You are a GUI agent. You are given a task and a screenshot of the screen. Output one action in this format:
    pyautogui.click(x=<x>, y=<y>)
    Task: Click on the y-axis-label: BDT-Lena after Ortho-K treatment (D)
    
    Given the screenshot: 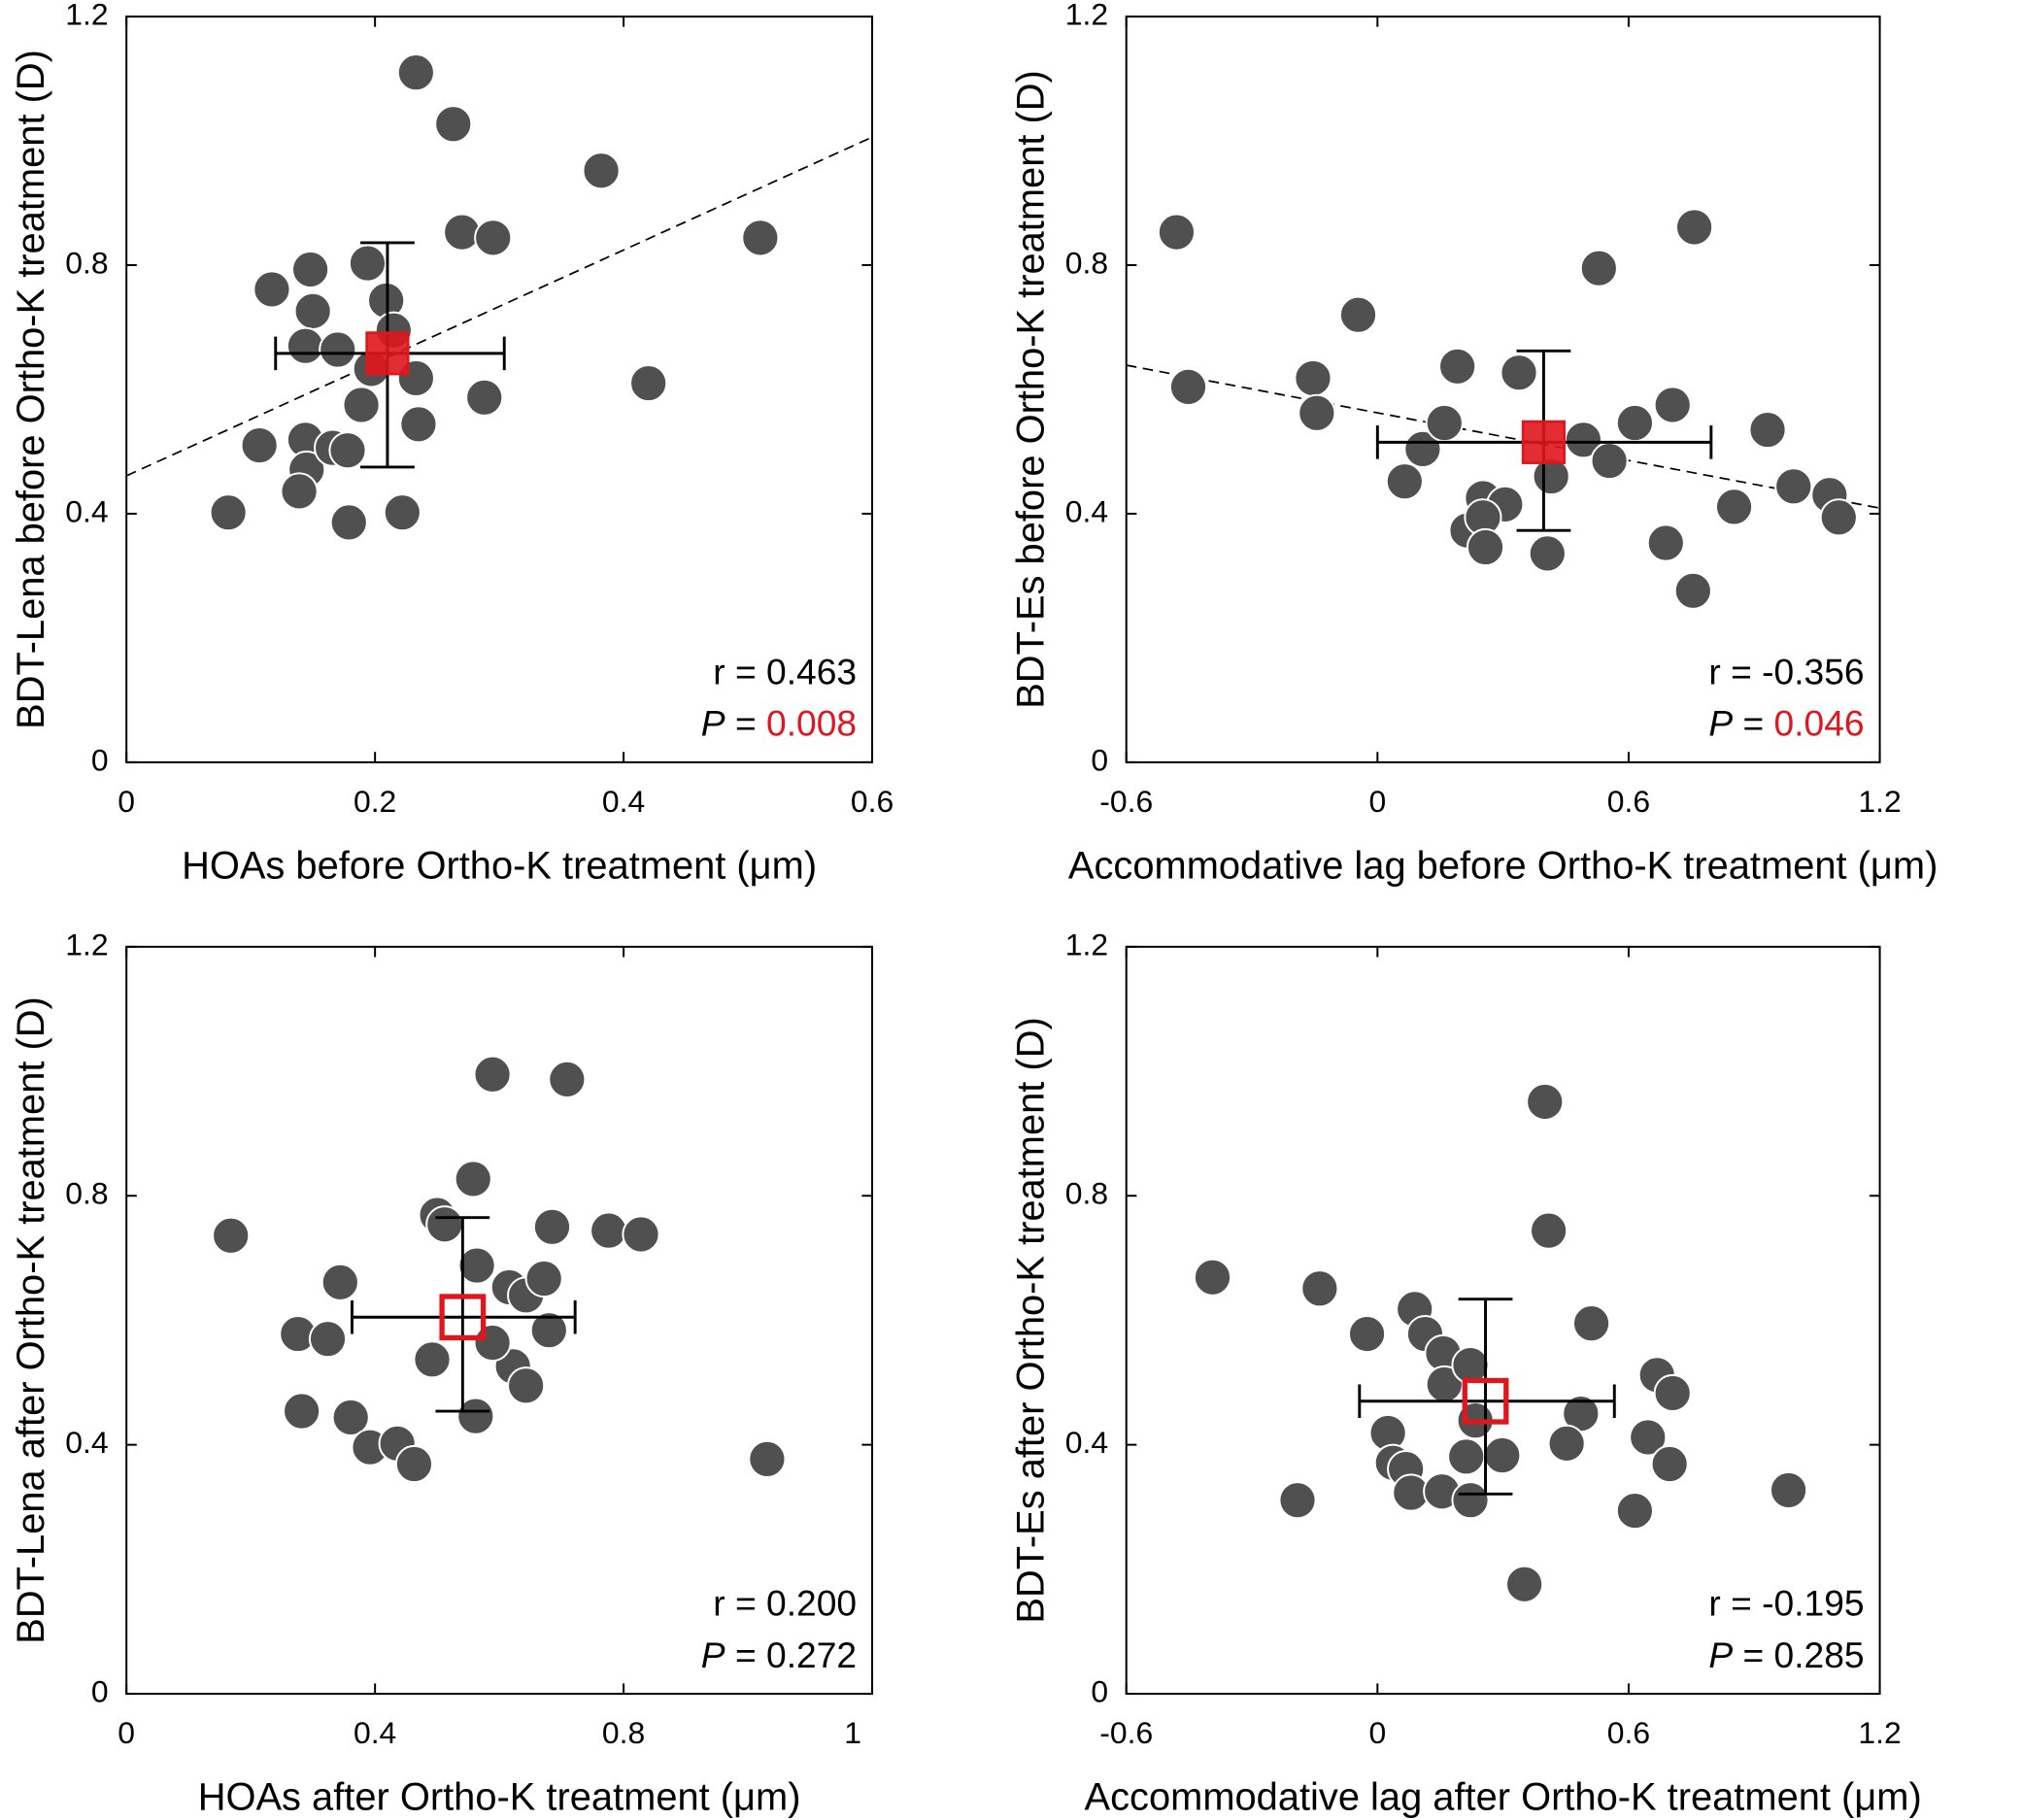 What is the action you would take?
    pyautogui.click(x=31, y=1320)
    